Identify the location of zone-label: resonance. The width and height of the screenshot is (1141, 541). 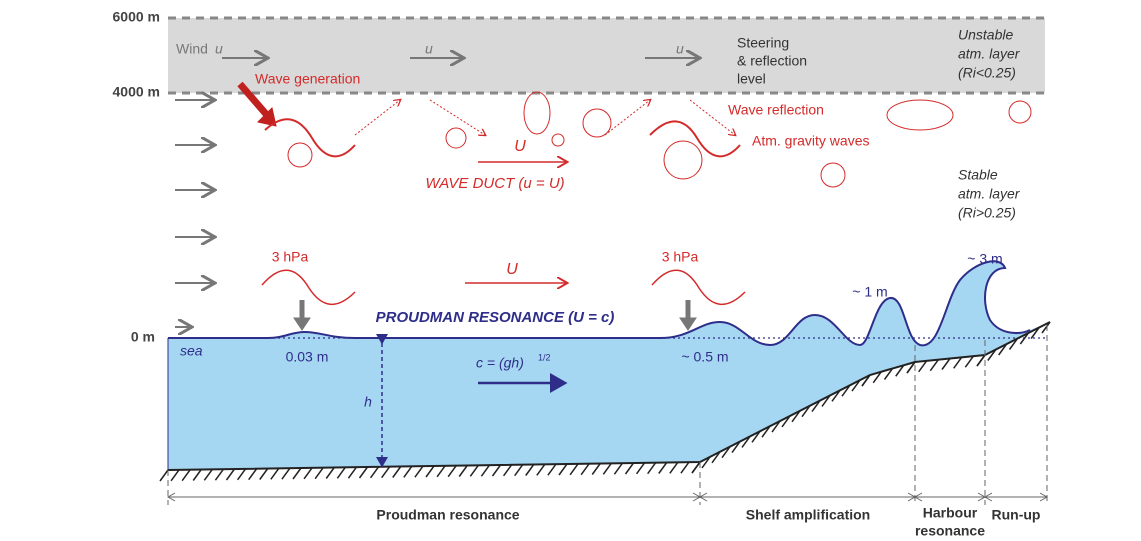
(950, 531).